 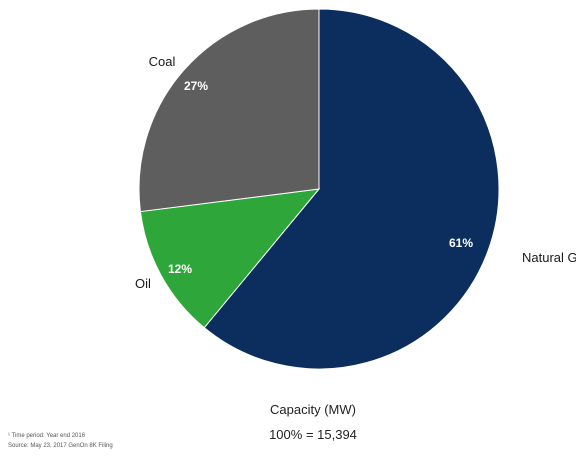 What do you see at coordinates (461, 243) in the screenshot?
I see `slice-value-label-natural-gas: 61%` at bounding box center [461, 243].